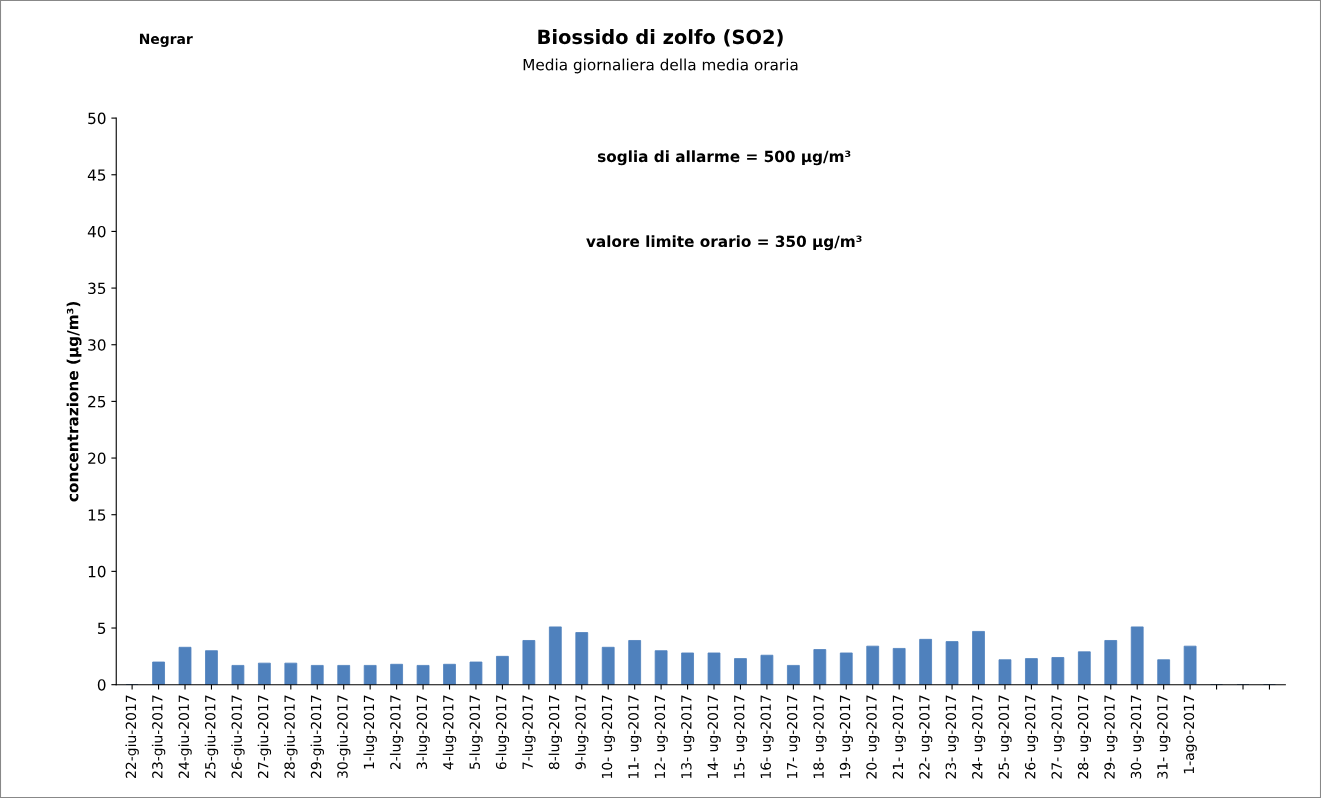 The height and width of the screenshot is (798, 1321). Describe the element at coordinates (476, 732) in the screenshot. I see `x-tick-label: 5-lug-2017` at that location.